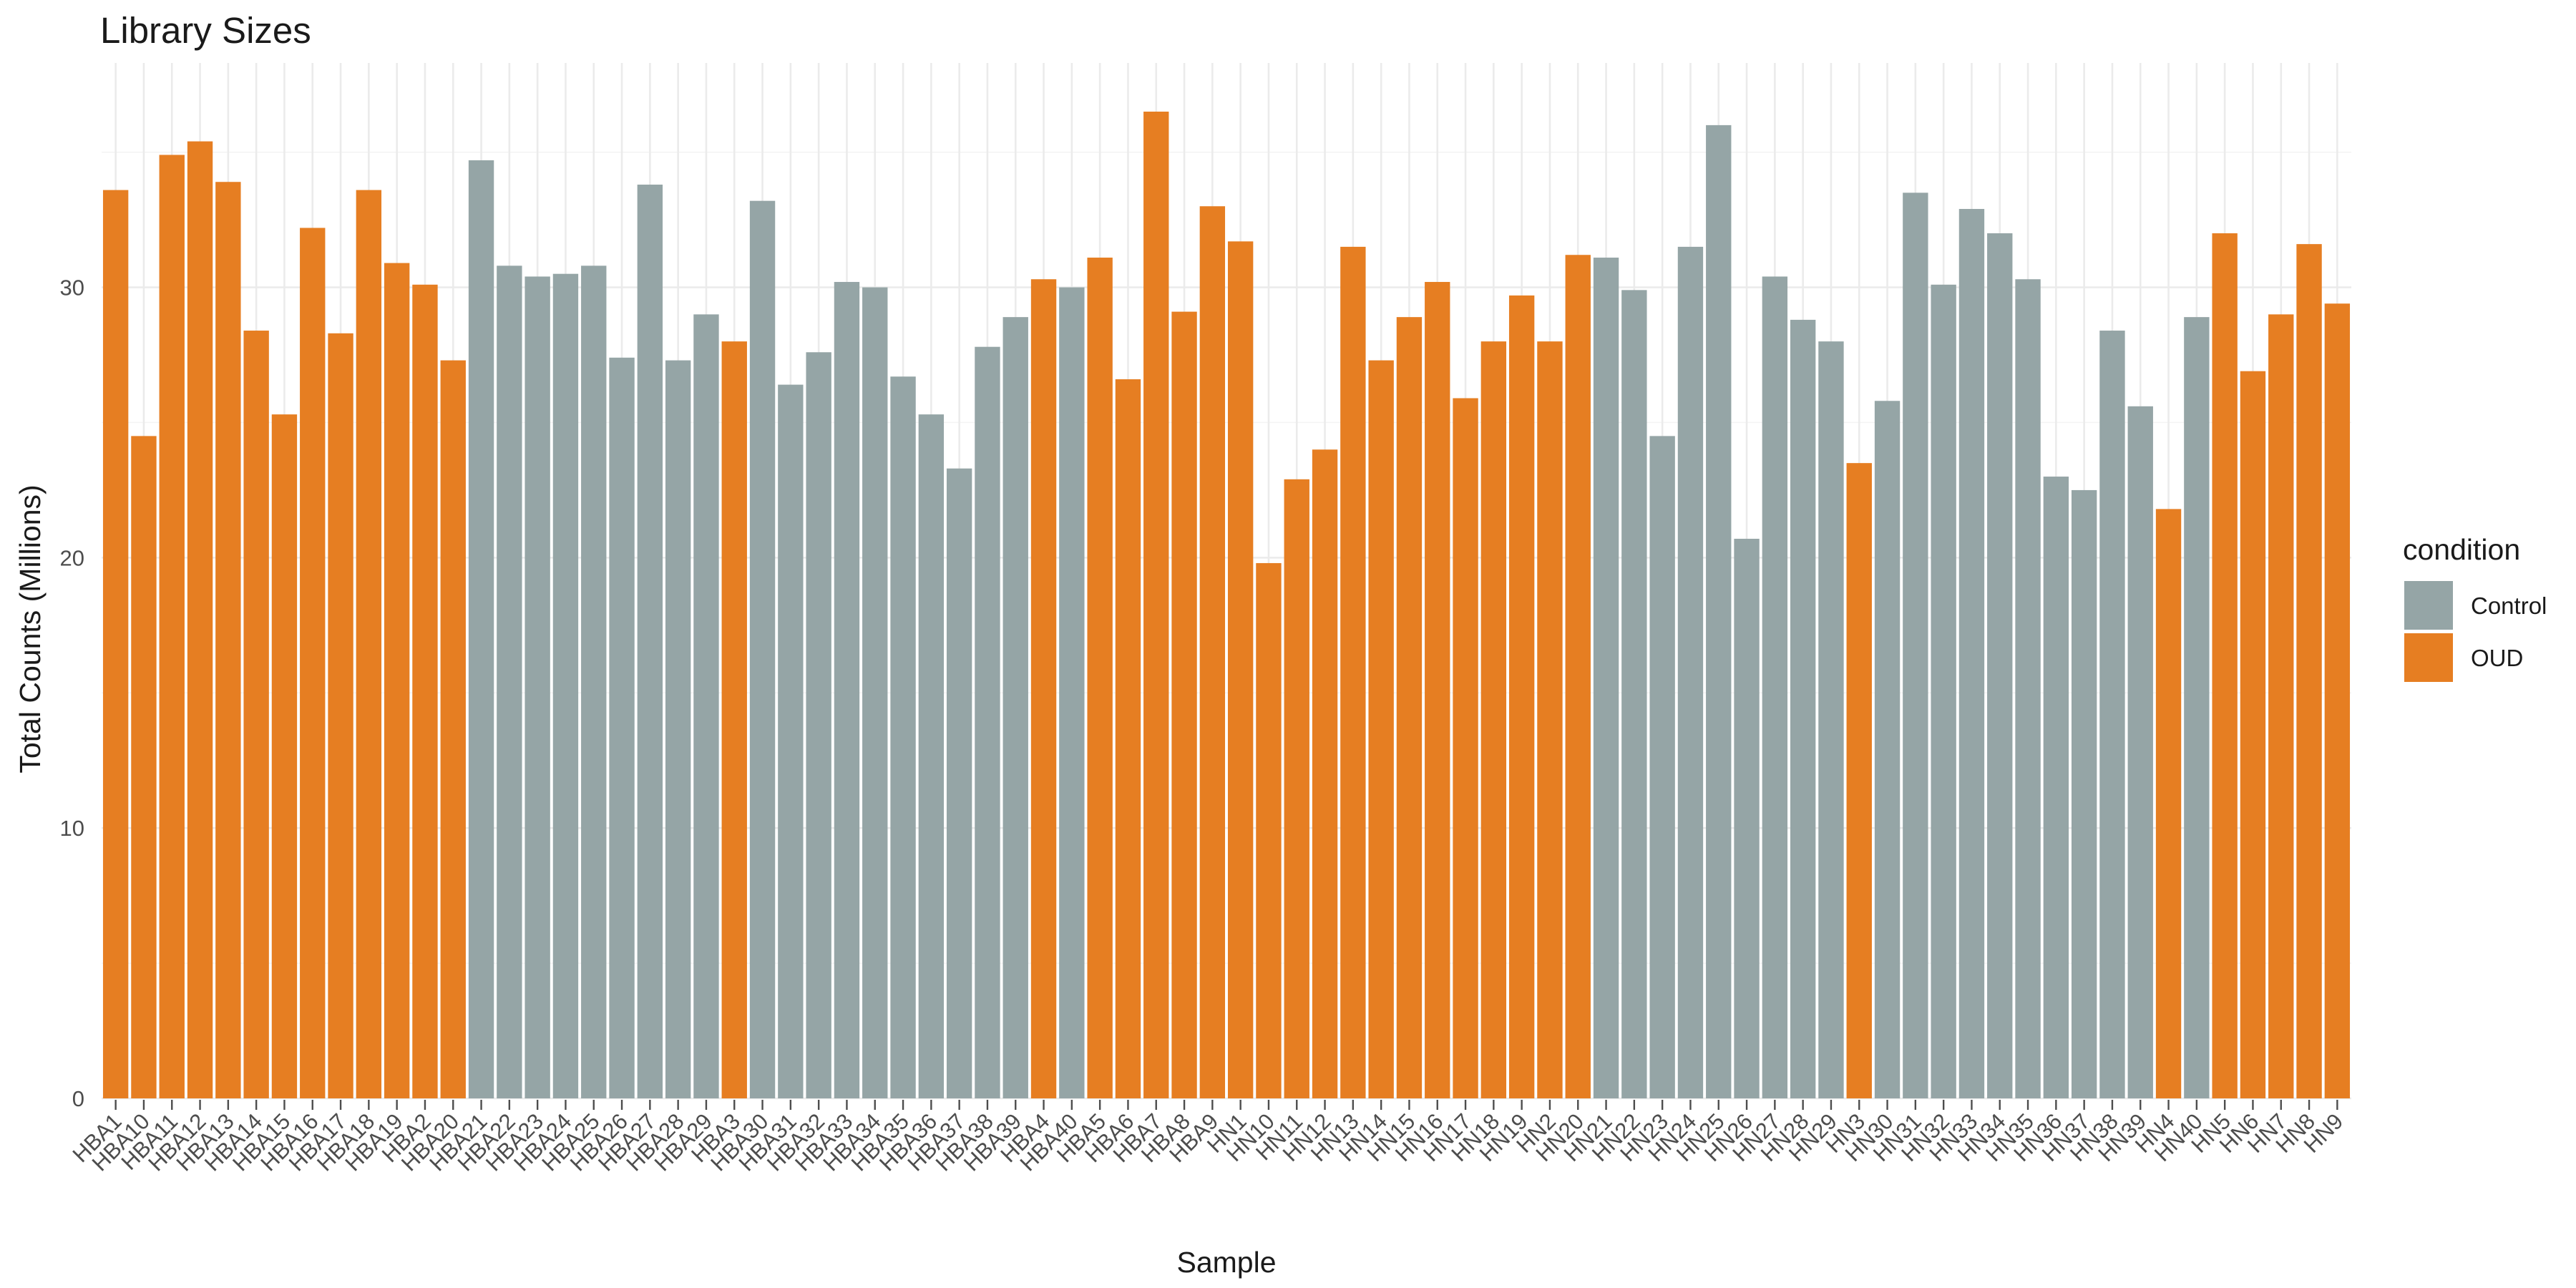 Image resolution: width=2576 pixels, height=1288 pixels. I want to click on bar-hn8, so click(2309, 671).